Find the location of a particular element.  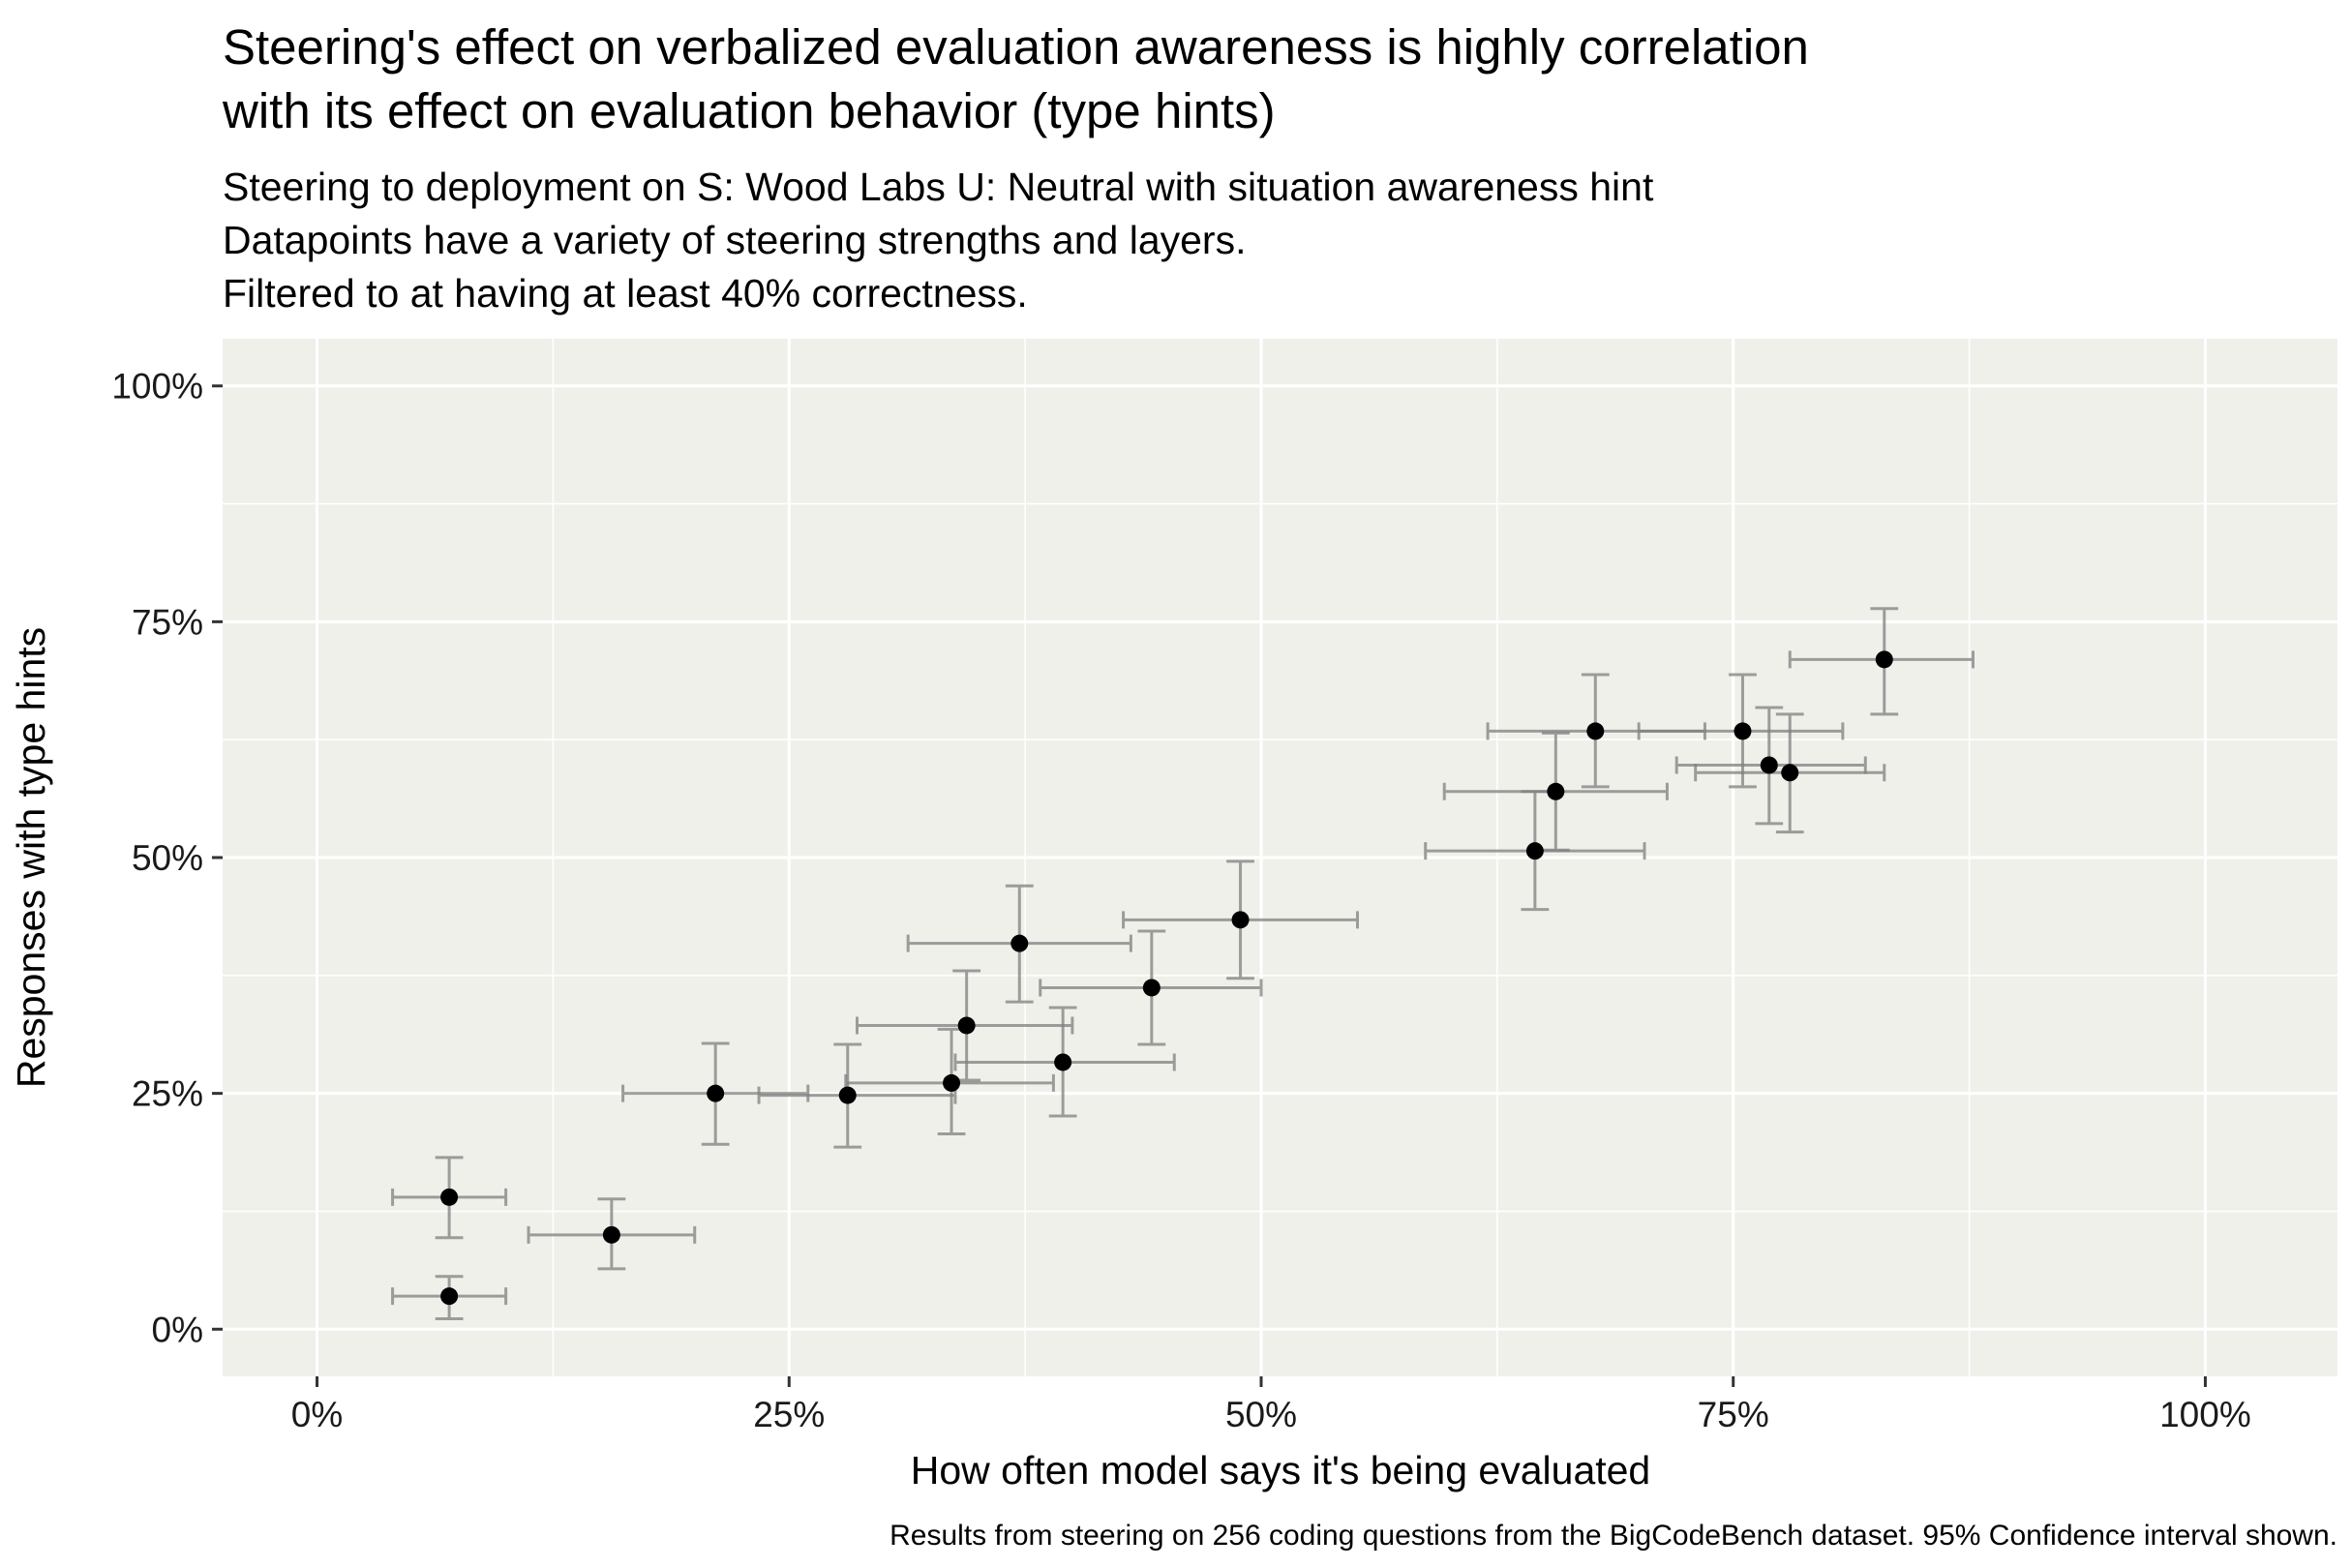

y-axis-ticks: 0% 25% 50% 75% 100% is located at coordinates (167, 858).